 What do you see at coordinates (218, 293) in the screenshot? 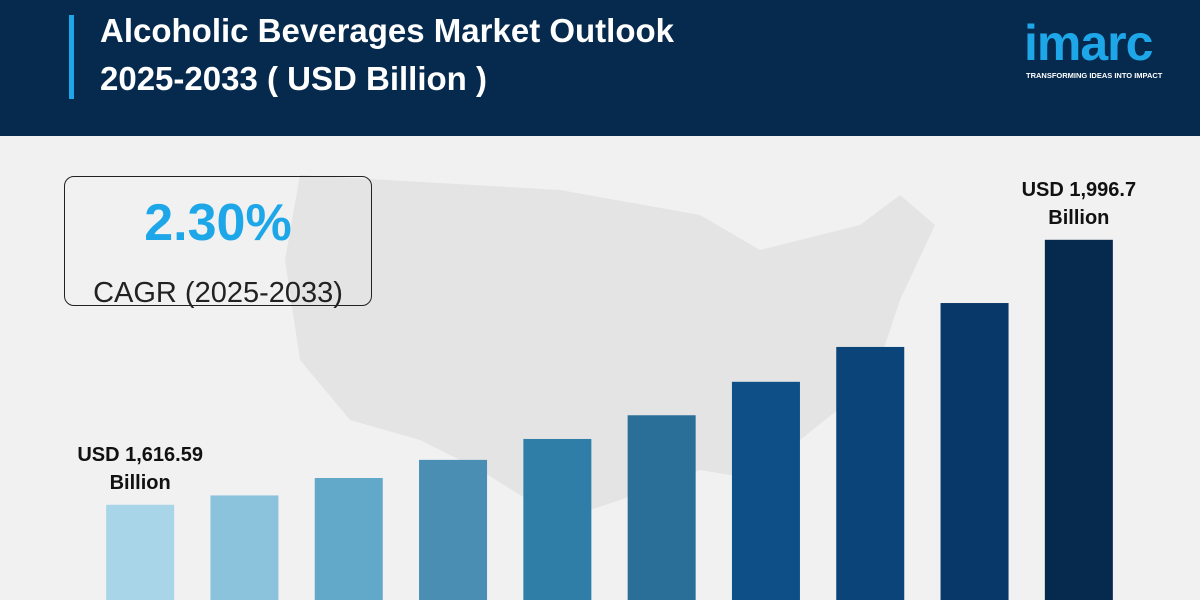
I see `cagr-label: CAGR (2025-2033)` at bounding box center [218, 293].